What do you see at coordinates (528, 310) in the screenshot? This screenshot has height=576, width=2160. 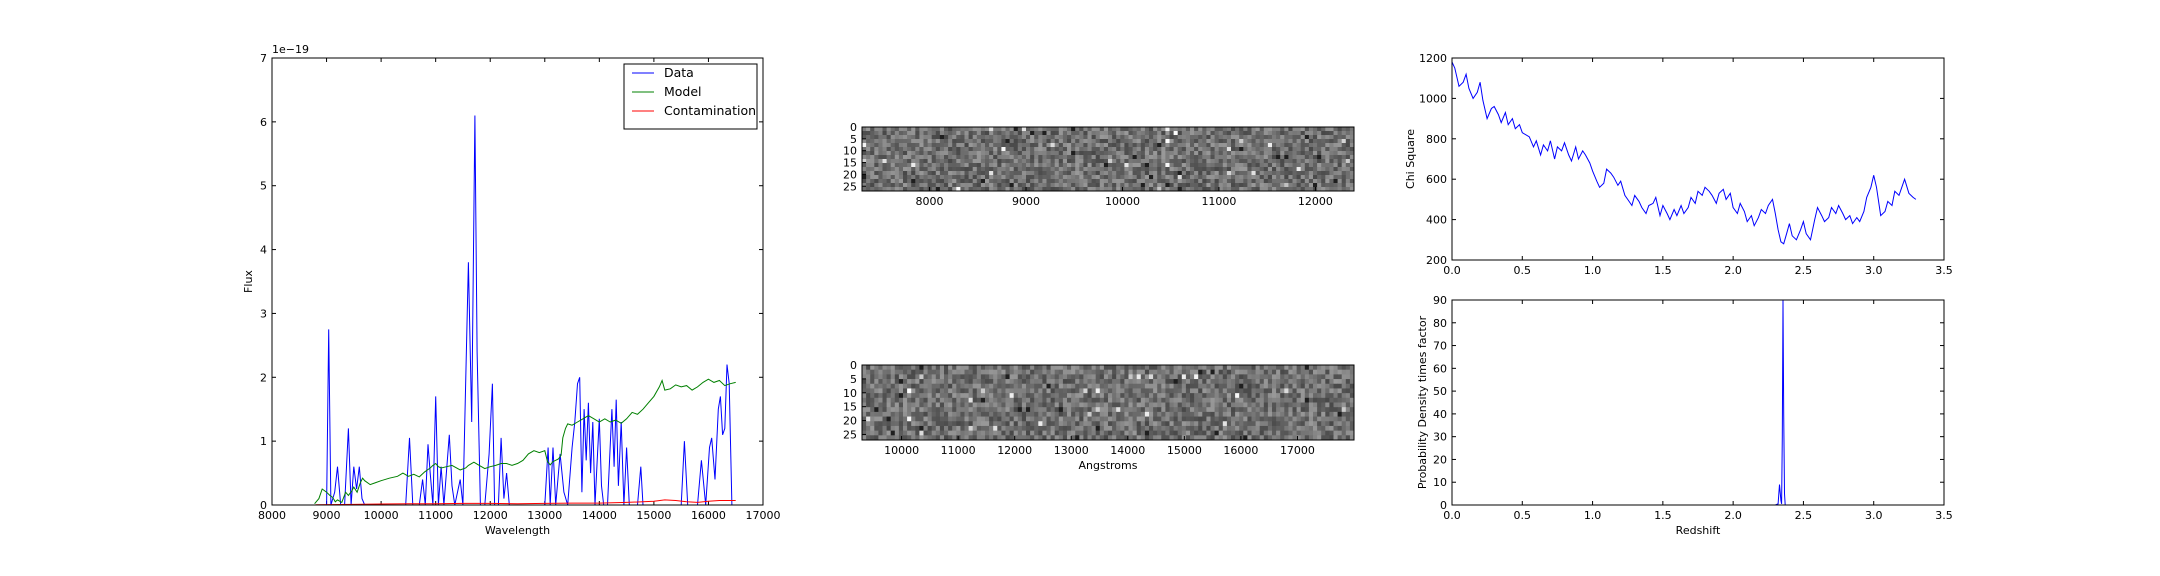 I see `series-line` at bounding box center [528, 310].